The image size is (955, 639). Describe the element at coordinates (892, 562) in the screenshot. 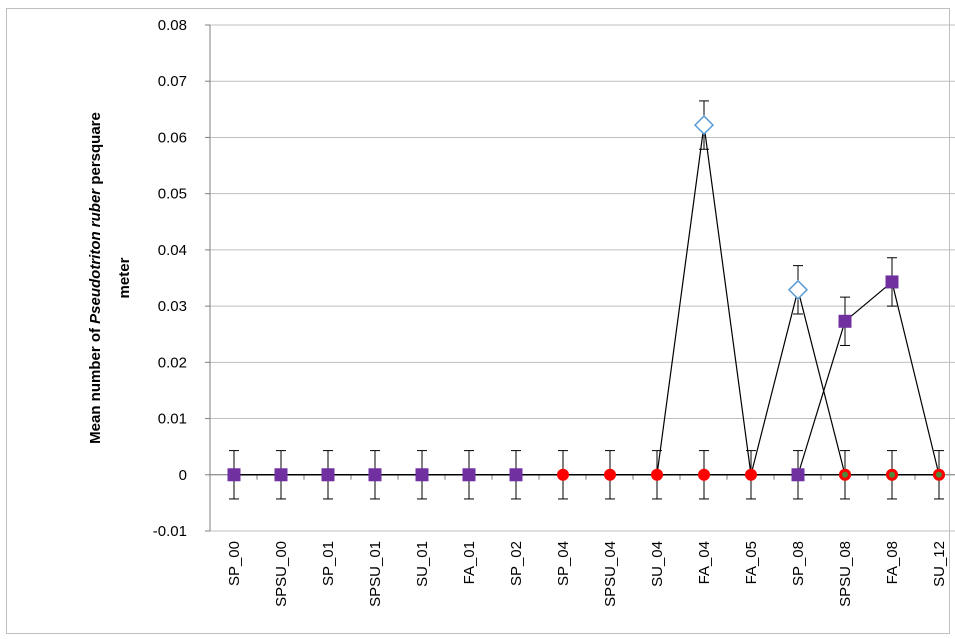

I see `x-tick-label: FA_08` at that location.